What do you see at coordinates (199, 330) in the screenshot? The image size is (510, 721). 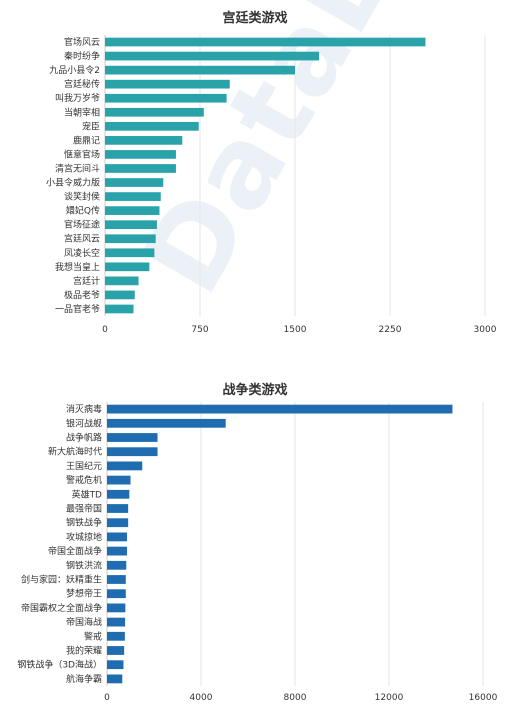 I see `x-tick-label: 750` at bounding box center [199, 330].